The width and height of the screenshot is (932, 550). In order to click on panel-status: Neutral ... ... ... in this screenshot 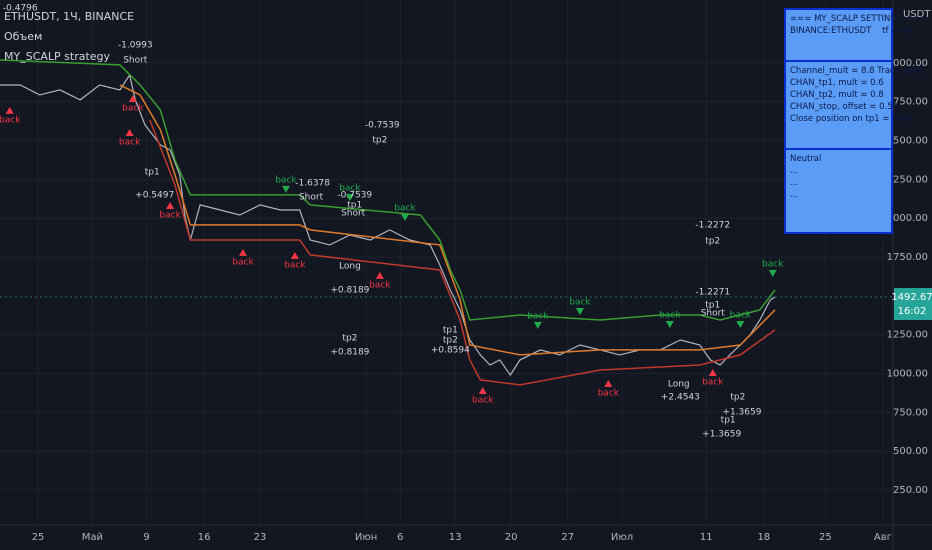, I will do `click(838, 177)`.